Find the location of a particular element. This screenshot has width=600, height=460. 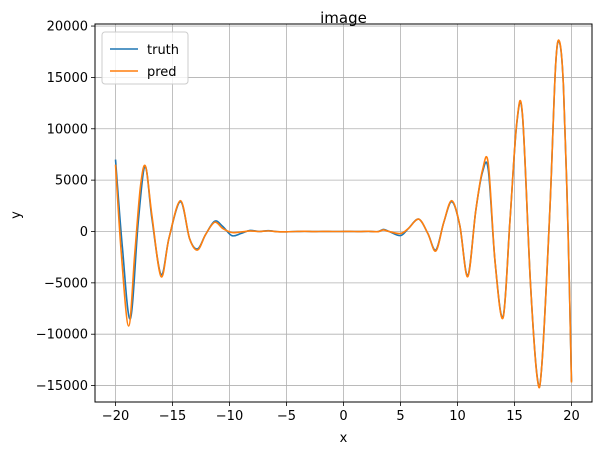

x-tick-label: −20 is located at coordinates (115, 416).